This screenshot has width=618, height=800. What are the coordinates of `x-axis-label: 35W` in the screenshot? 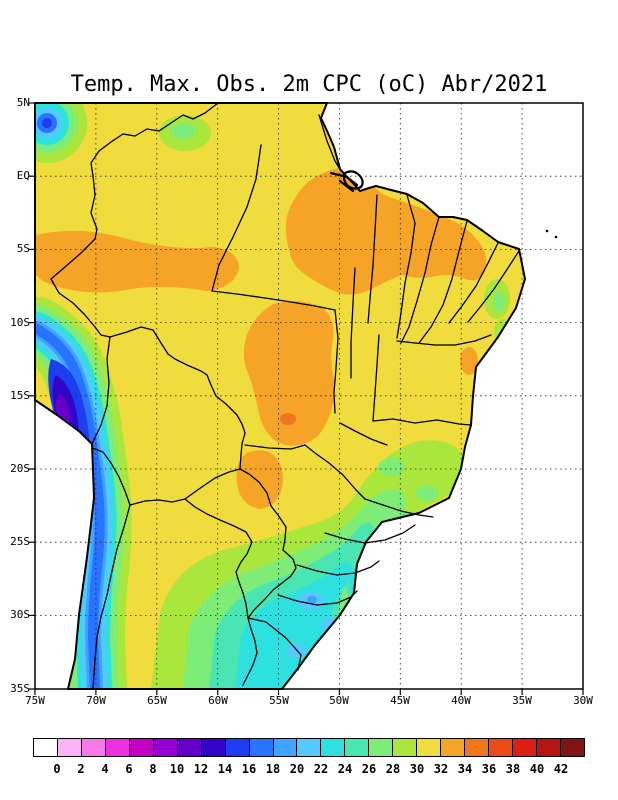 It's located at (522, 700).